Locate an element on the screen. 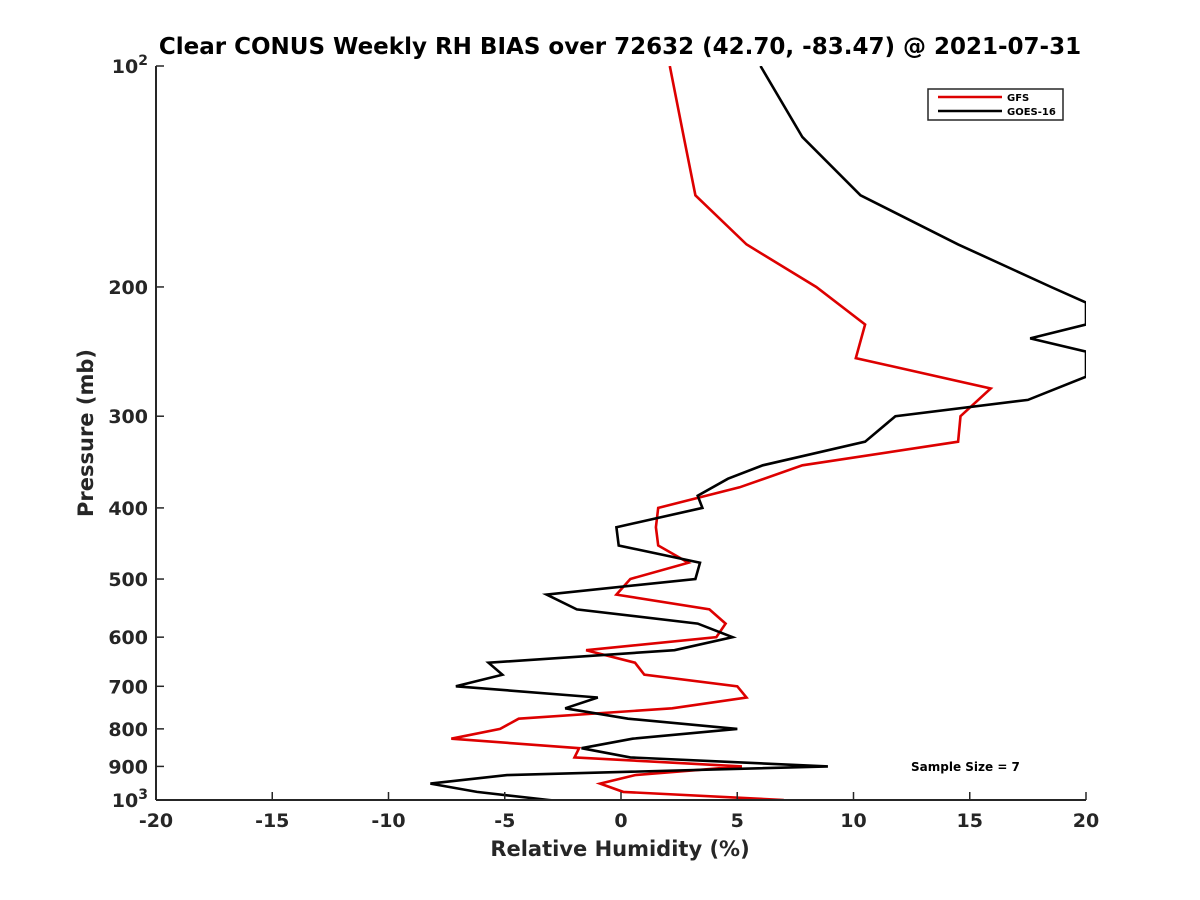  y-tick-label: 600 is located at coordinates (128, 638).